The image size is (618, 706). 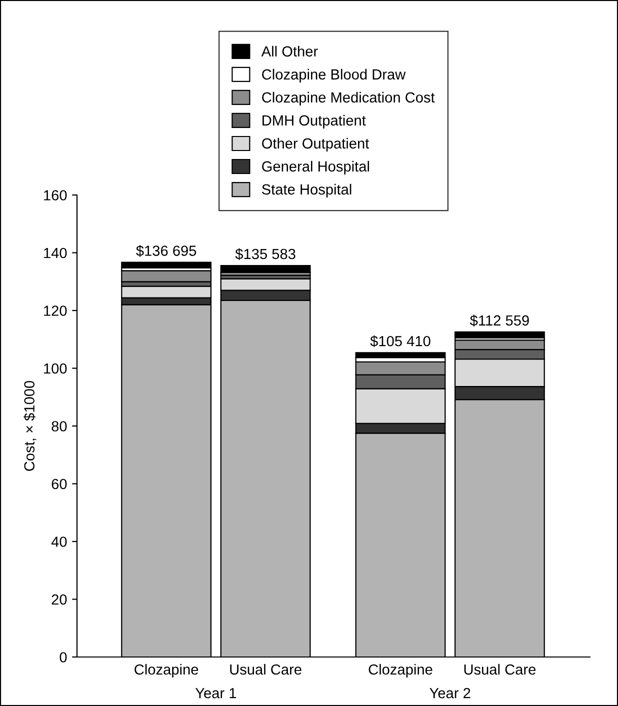 What do you see at coordinates (400, 341) in the screenshot?
I see `total-label: $105 410` at bounding box center [400, 341].